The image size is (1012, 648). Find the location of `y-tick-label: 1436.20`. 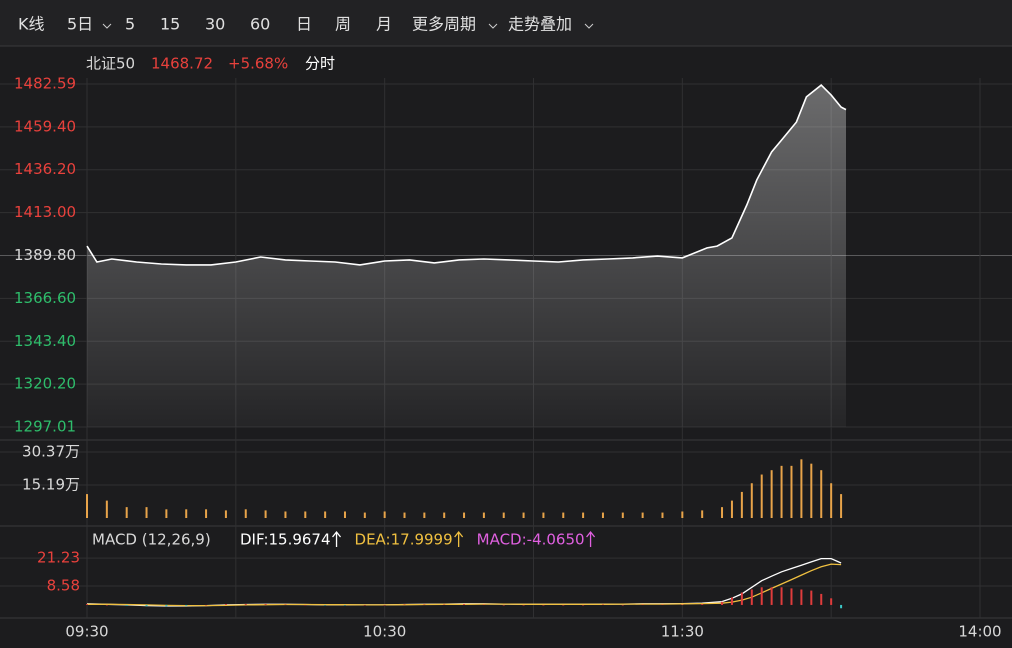

y-tick-label: 1436.20 is located at coordinates (45, 169).